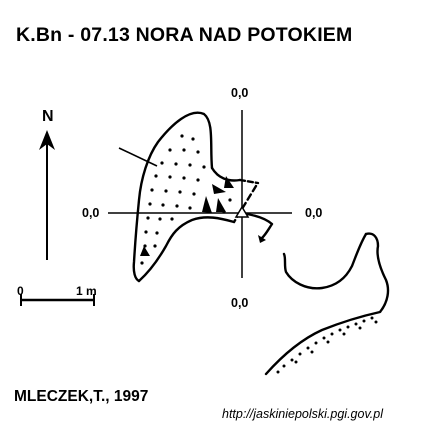  Describe the element at coordinates (313, 213) in the screenshot. I see `section-label-right: 0,0` at that location.